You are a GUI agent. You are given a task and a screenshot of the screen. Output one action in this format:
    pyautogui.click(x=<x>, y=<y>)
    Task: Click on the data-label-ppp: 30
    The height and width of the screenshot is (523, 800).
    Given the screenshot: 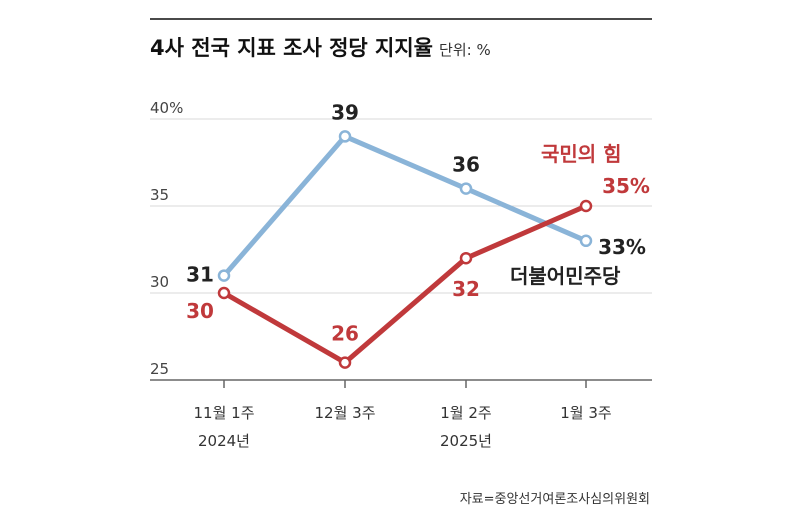 What is the action you would take?
    pyautogui.click(x=200, y=311)
    